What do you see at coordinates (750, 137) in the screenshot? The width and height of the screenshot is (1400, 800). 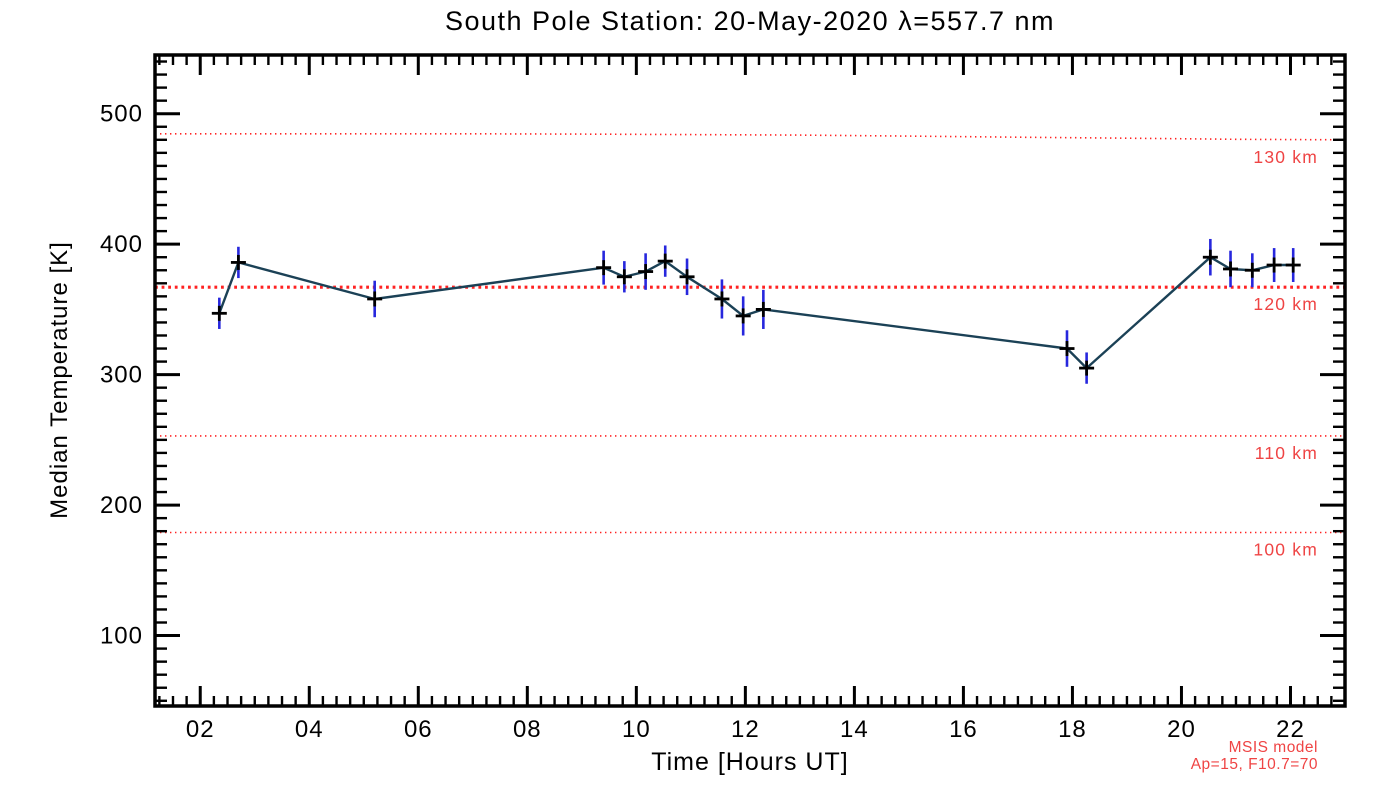 I see `model-line-130-km` at bounding box center [750, 137].